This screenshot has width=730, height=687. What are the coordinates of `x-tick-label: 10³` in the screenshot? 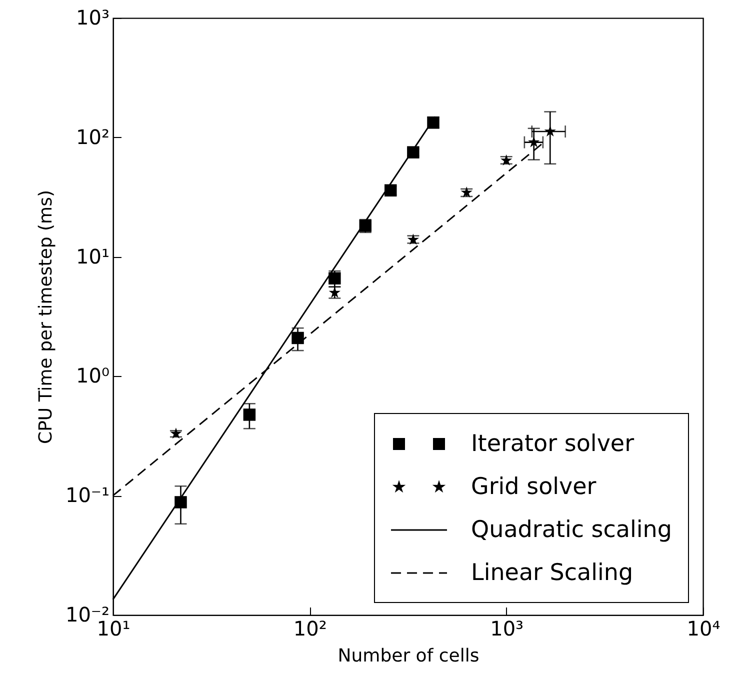 It's located at (507, 628).